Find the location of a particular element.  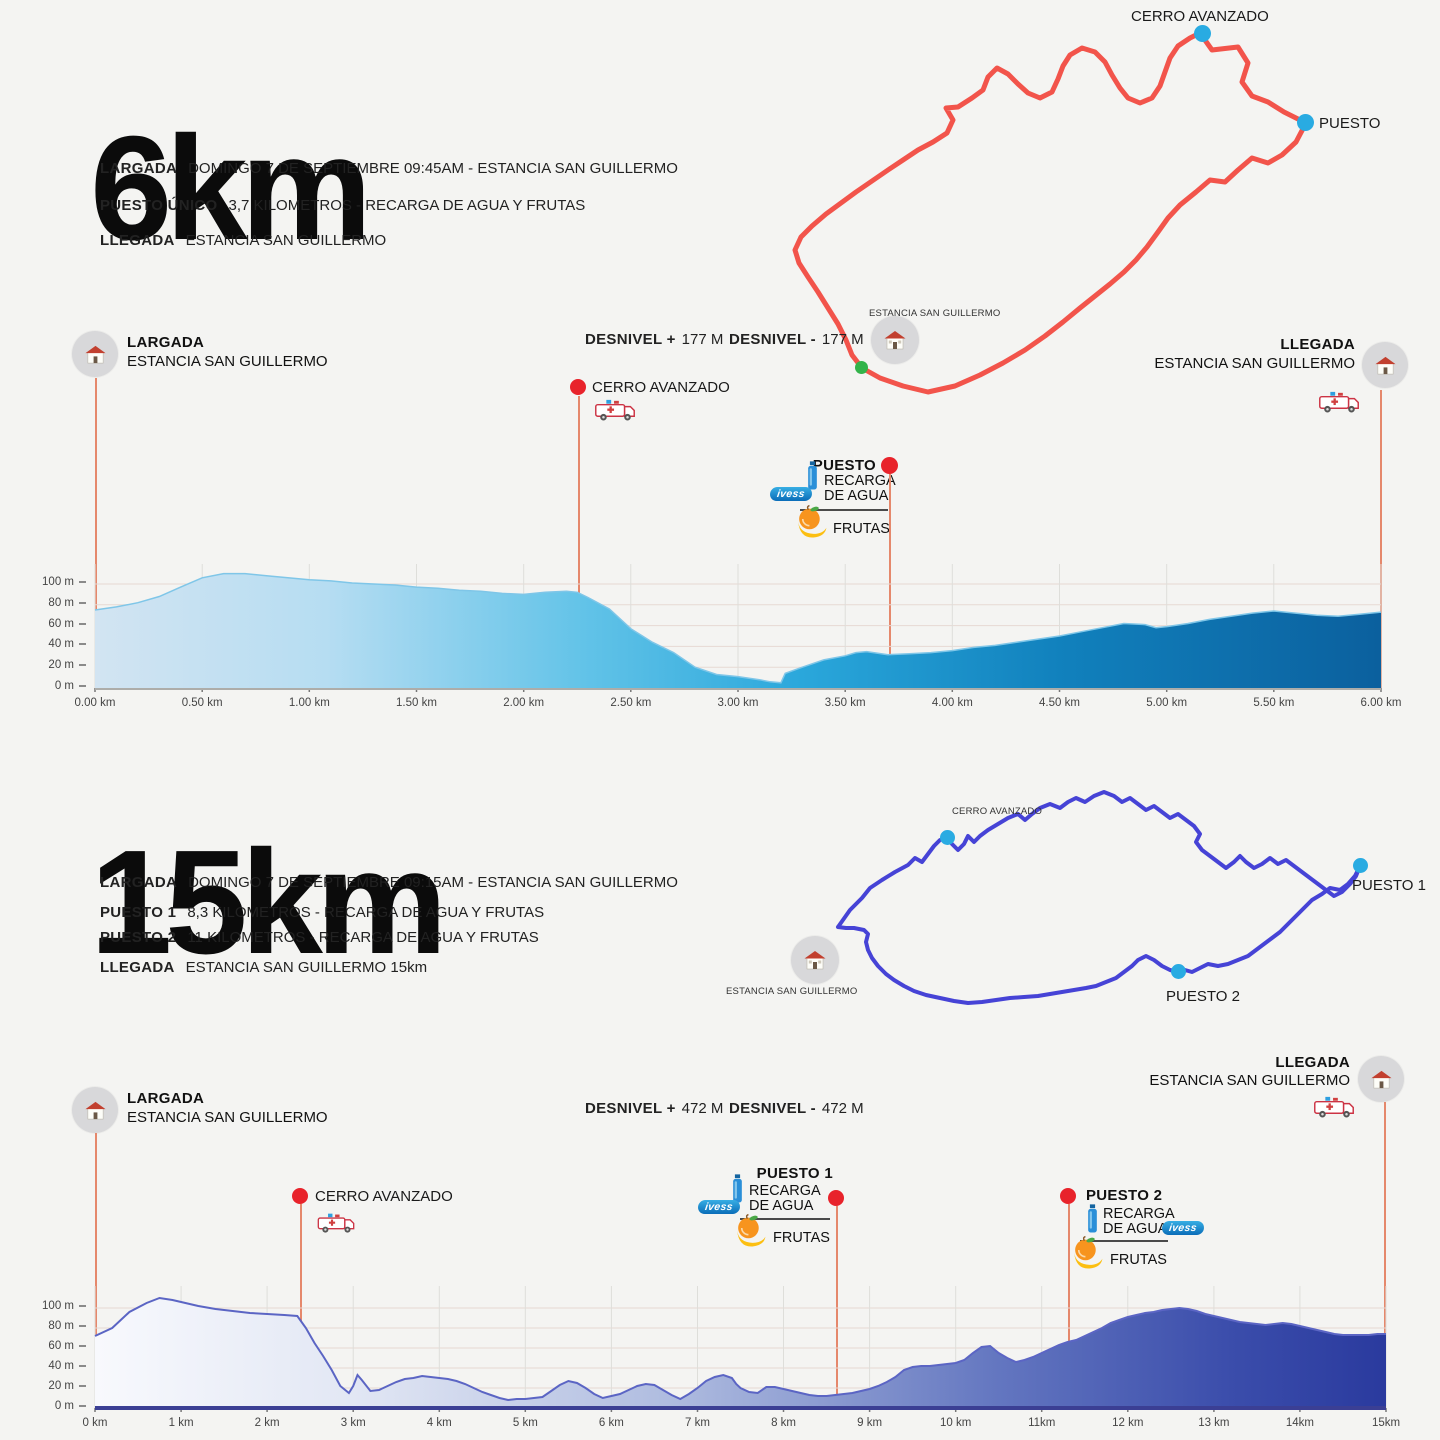

cerro-marker-label-15km: CERRO AVANZADO is located at coordinates (384, 1196).